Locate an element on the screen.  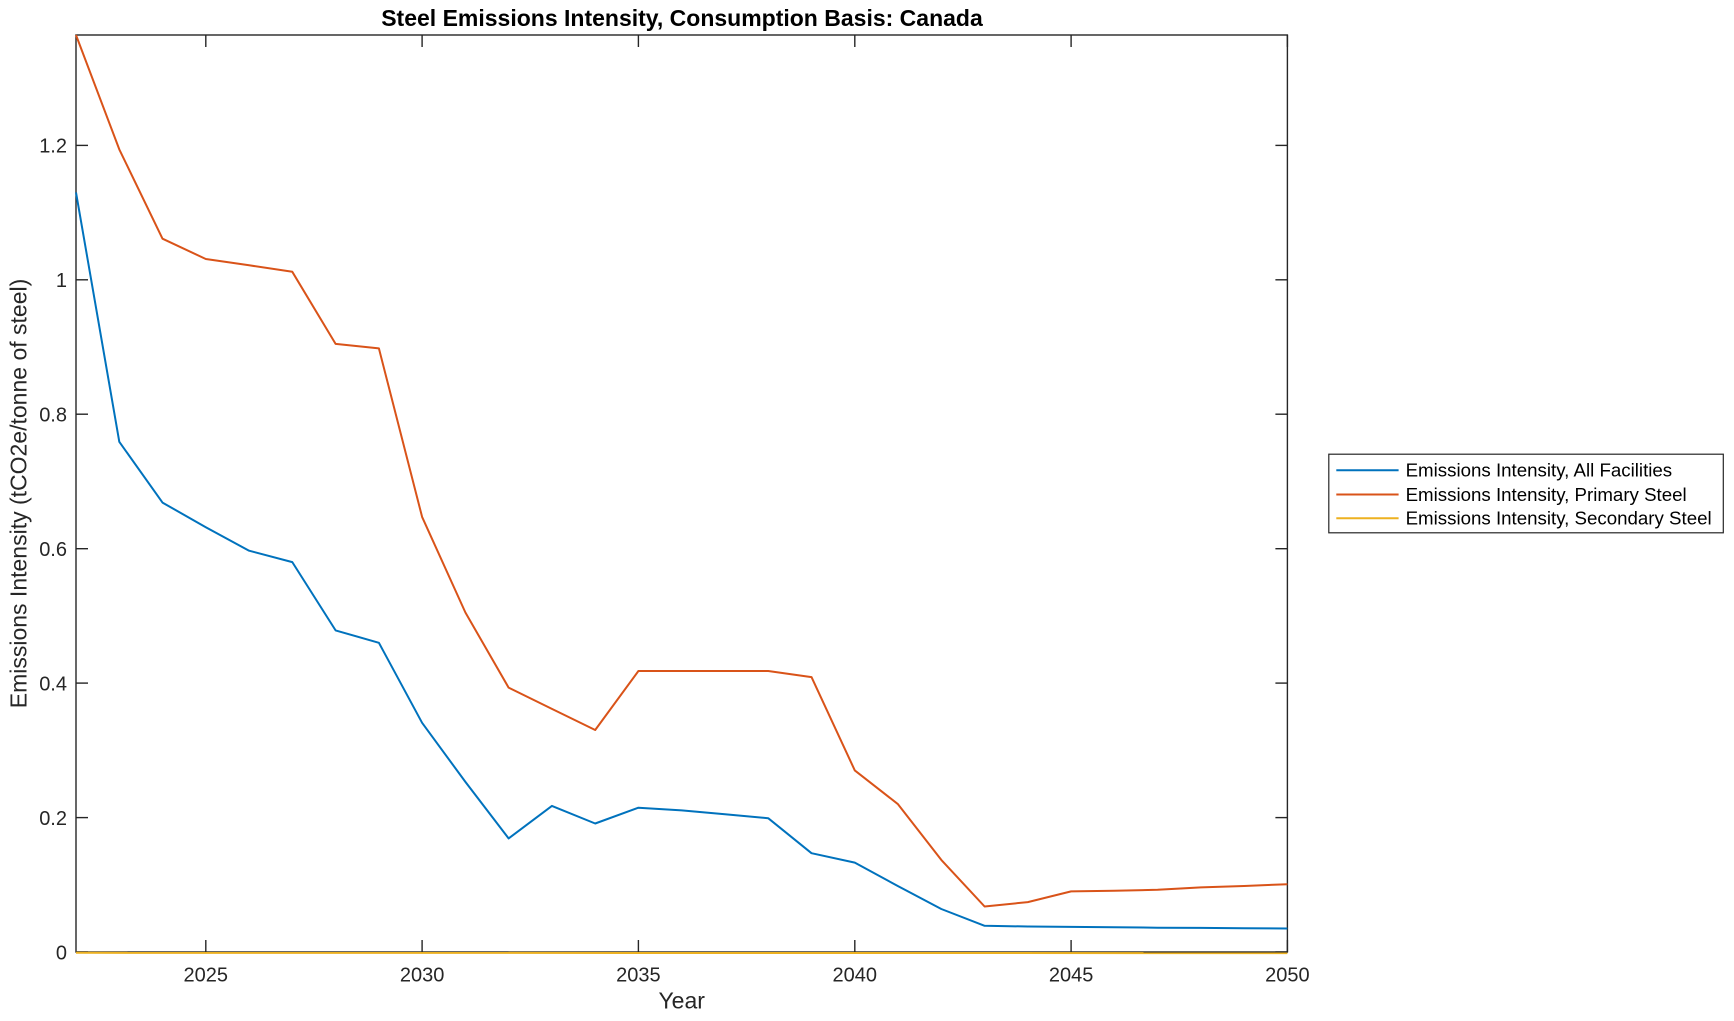
svg-text:Emissions Intensity, All Facil: Emissions Intensity, All Facilities is located at coordinates (1539, 470).